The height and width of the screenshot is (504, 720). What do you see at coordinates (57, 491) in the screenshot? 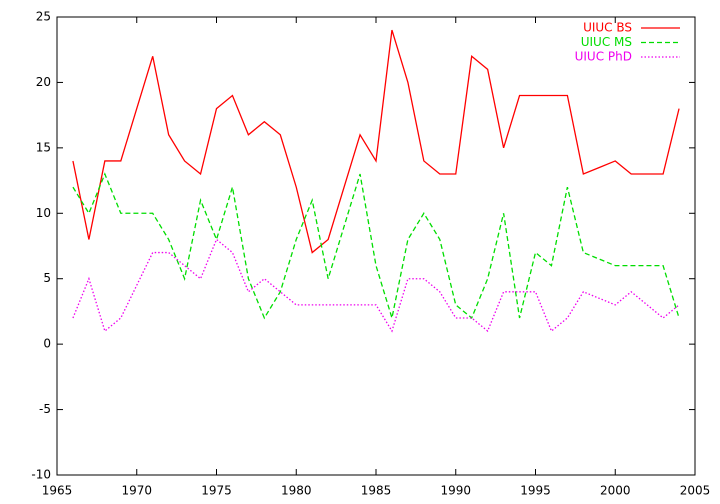
I see `x-tick-label: 1965` at bounding box center [57, 491].